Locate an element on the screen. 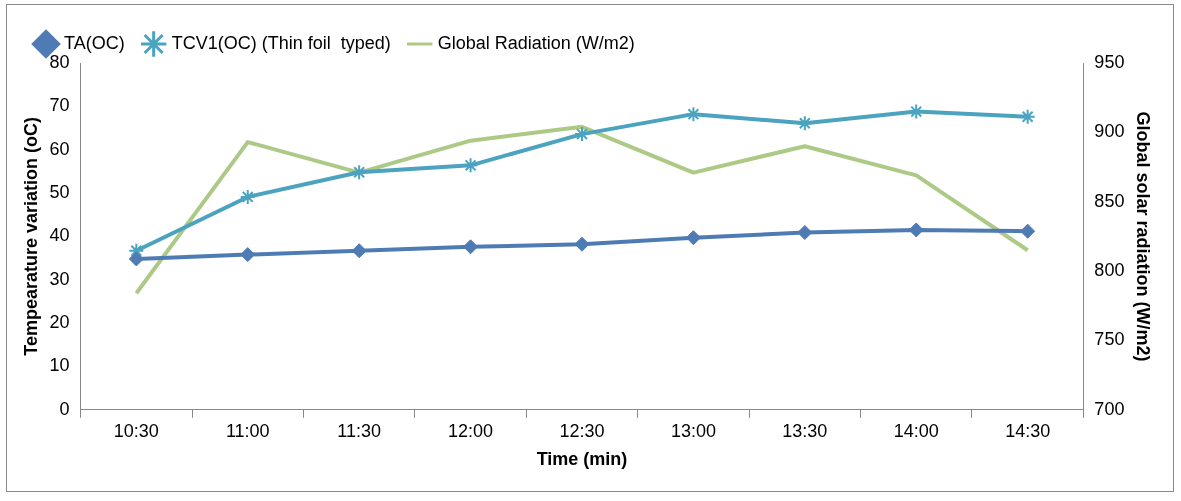 The image size is (1181, 501). y2-tick-label: 950 is located at coordinates (1109, 61).